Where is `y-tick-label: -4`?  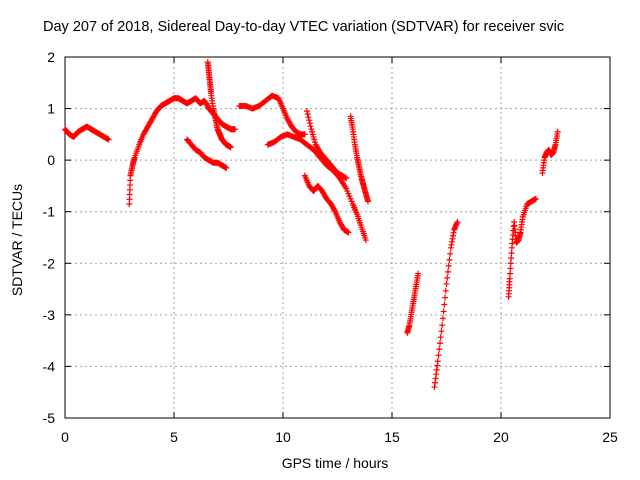
y-tick-label: -4 is located at coordinates (49, 366).